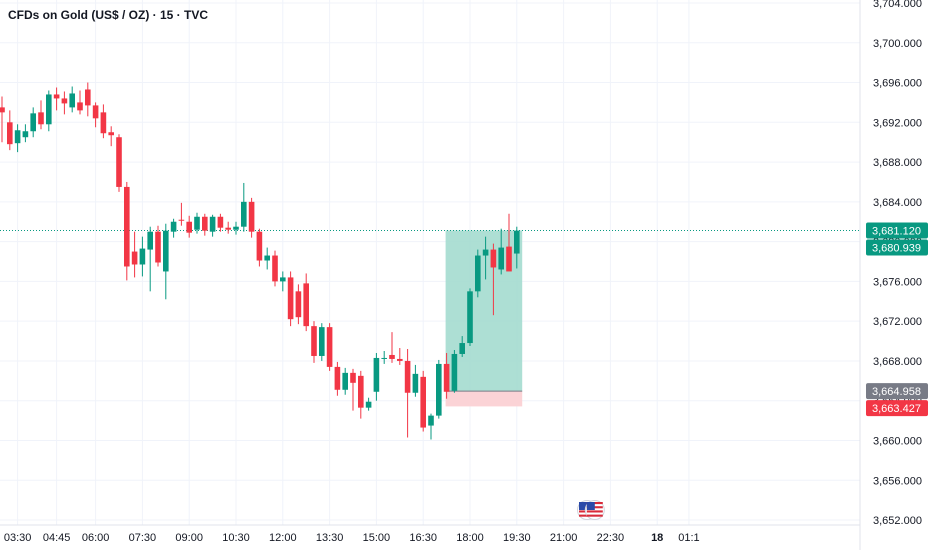  What do you see at coordinates (96, 538) in the screenshot?
I see `time-axis-label: 06:00` at bounding box center [96, 538].